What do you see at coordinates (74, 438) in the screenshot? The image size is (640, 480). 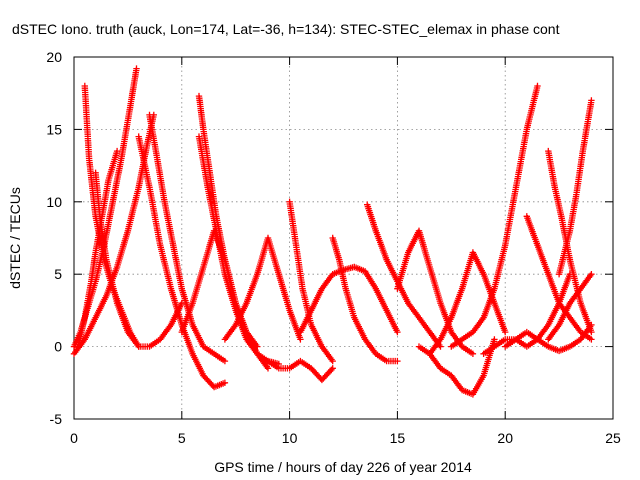 I see `x-tick-label: 0` at bounding box center [74, 438].